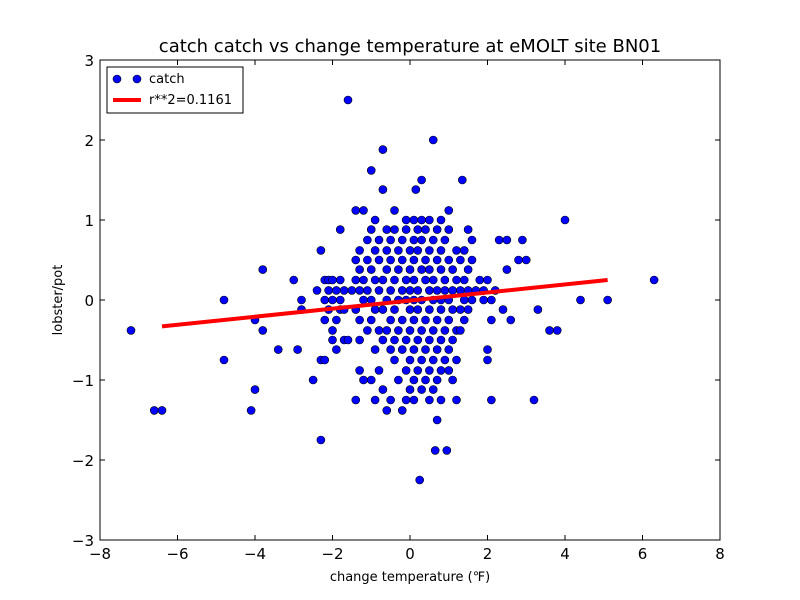 This screenshot has height=600, width=800. I want to click on legend-box, so click(175, 90).